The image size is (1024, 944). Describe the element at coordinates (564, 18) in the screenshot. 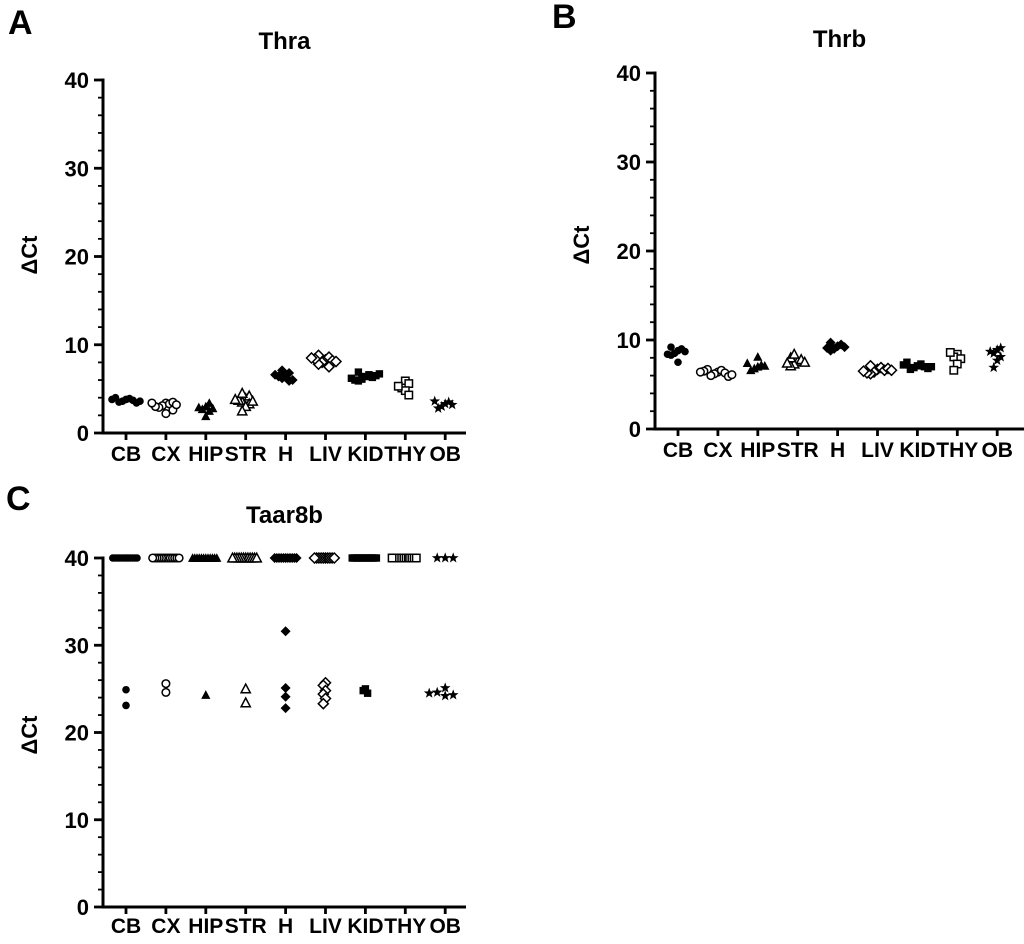

I see `panel-letter: B` at that location.